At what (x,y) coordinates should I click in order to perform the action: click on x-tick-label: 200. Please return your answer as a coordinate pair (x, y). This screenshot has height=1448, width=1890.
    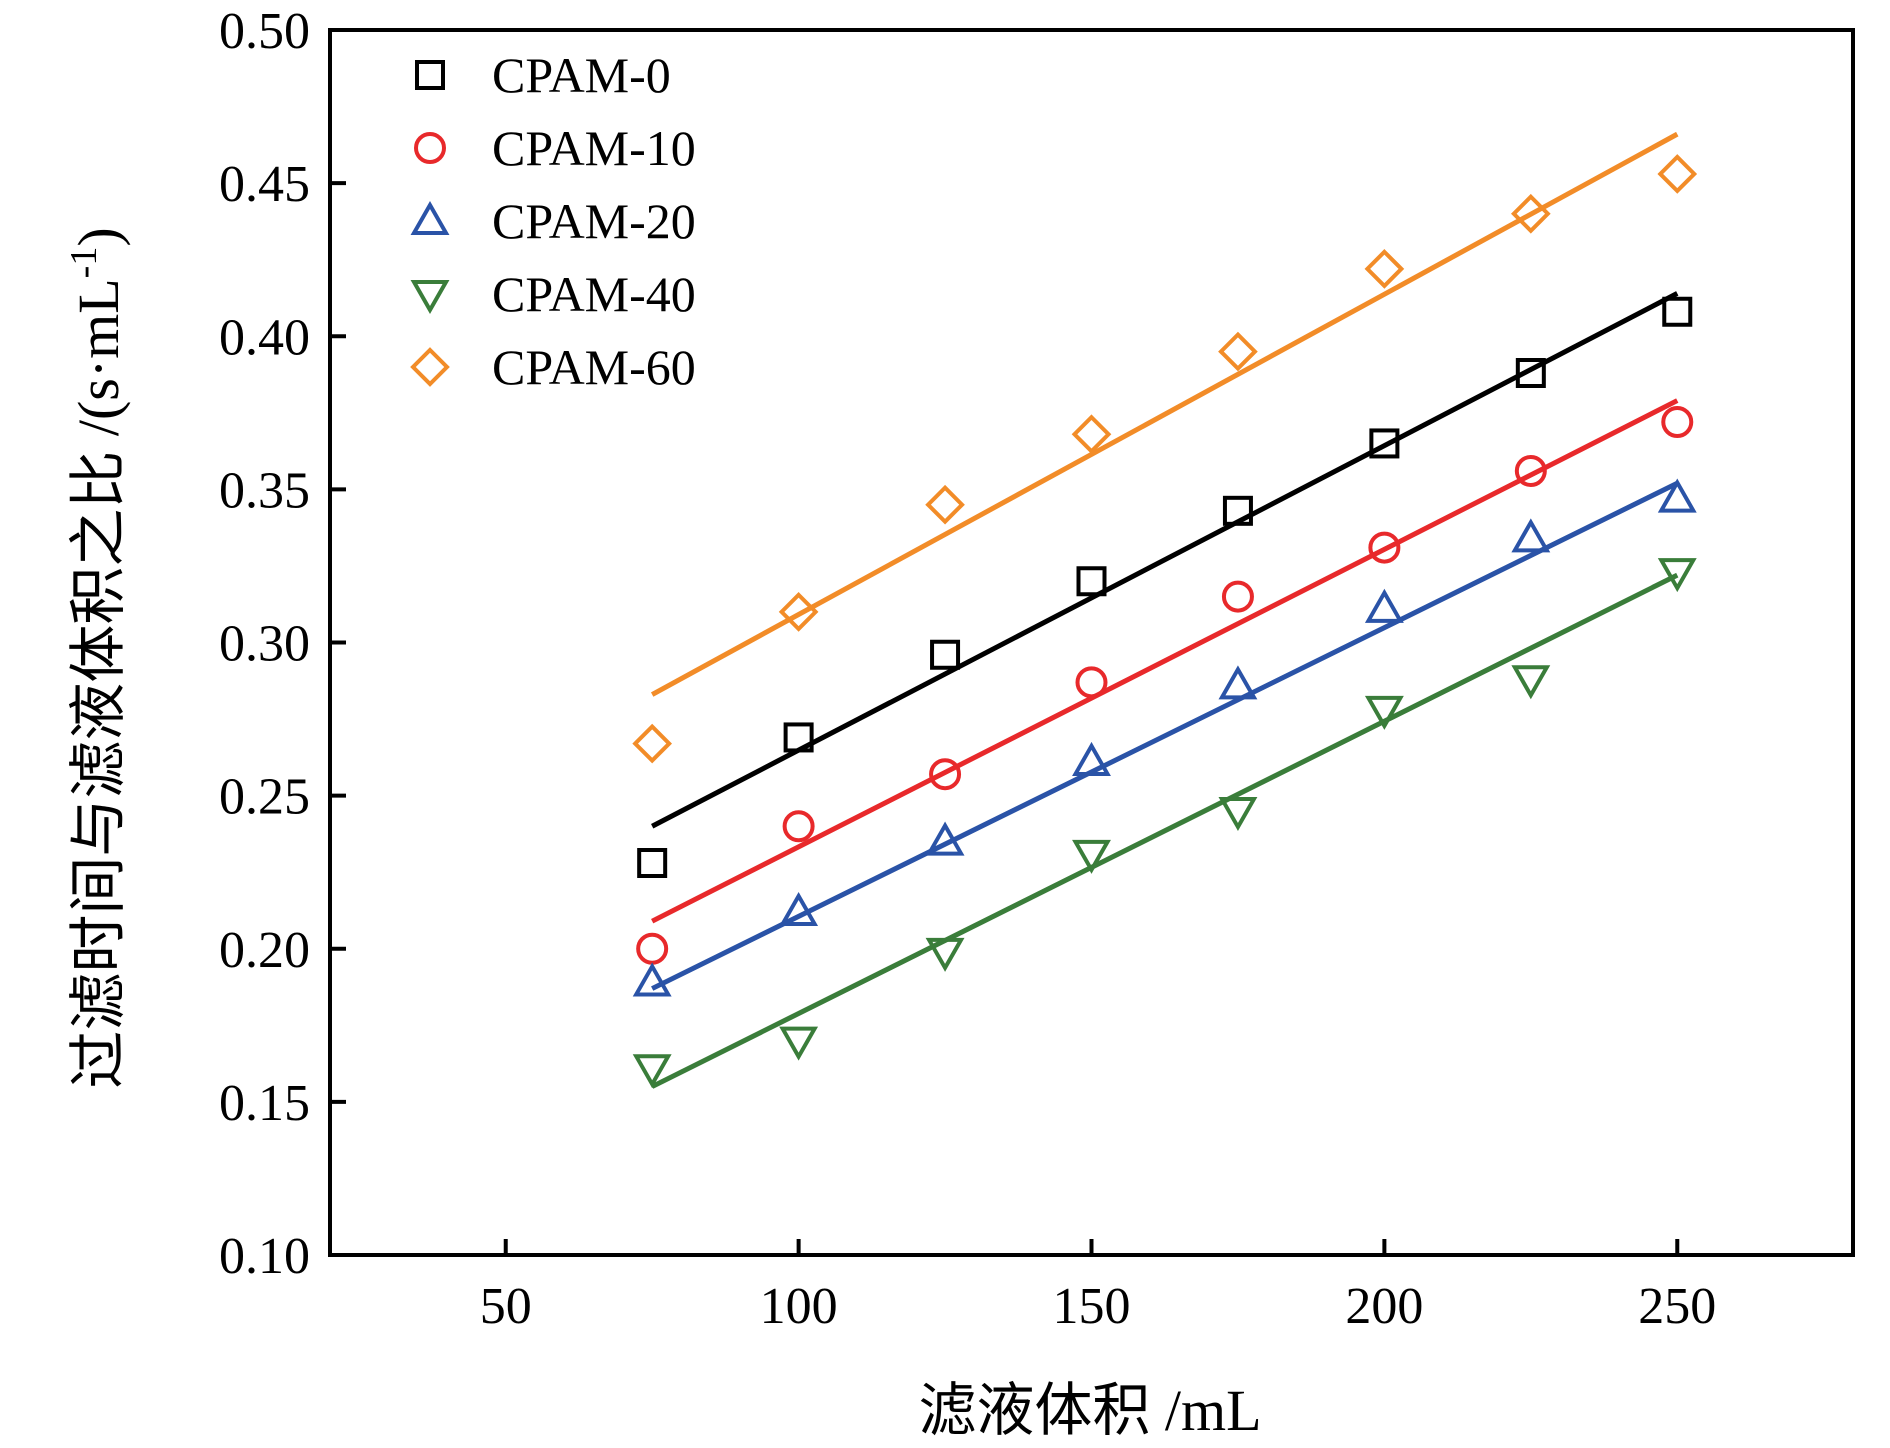
    Looking at the image, I should click on (1384, 1306).